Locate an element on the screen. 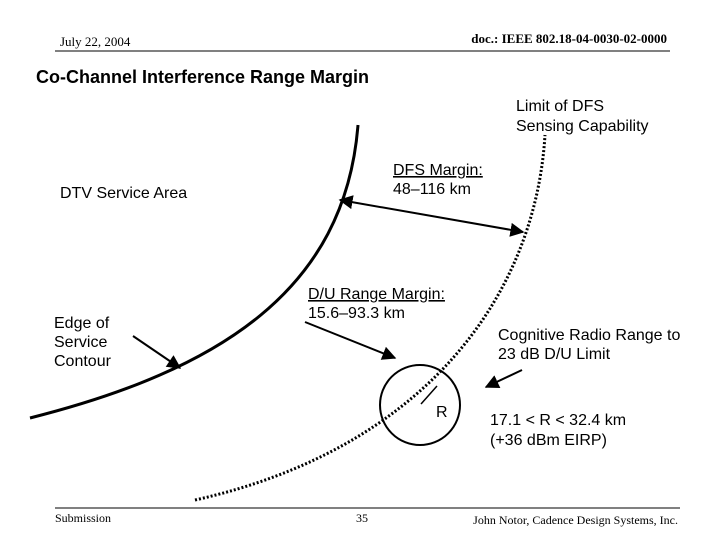  edge-arrow is located at coordinates (157, 352).